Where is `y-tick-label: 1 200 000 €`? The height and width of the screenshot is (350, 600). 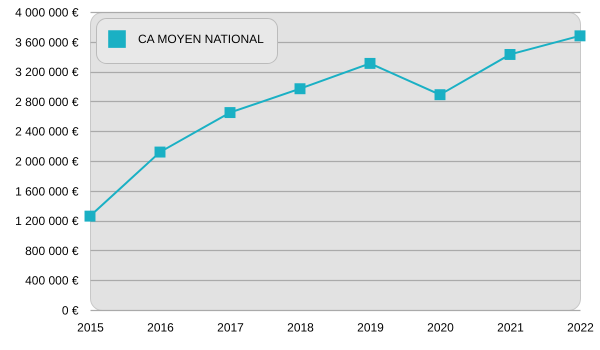
y-tick-label: 1 200 000 € is located at coordinates (47, 221).